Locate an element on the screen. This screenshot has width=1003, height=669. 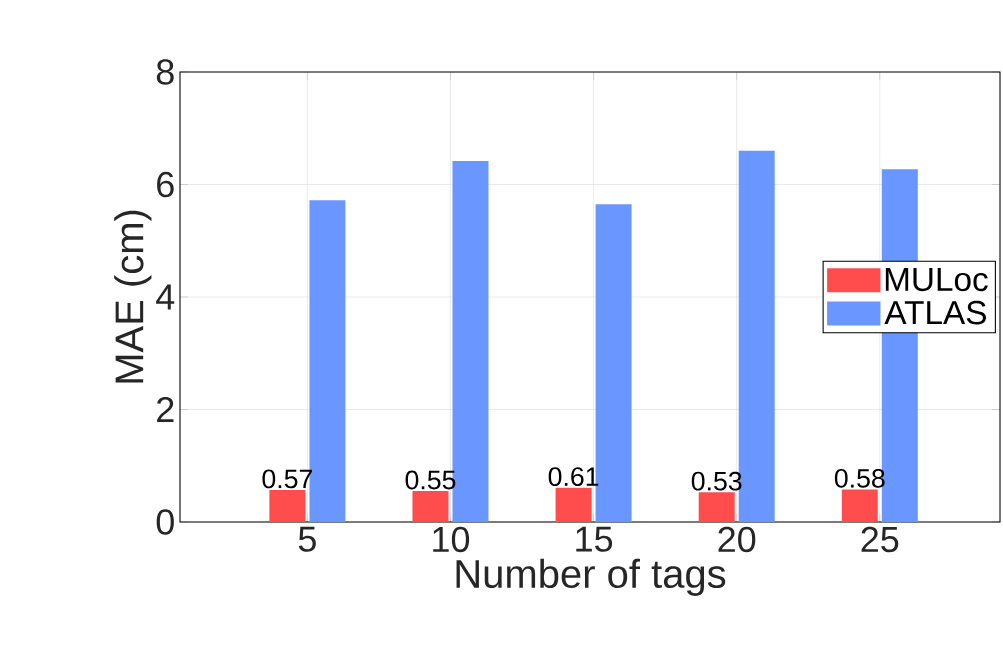
x-tick-label: 20 is located at coordinates (737, 539).